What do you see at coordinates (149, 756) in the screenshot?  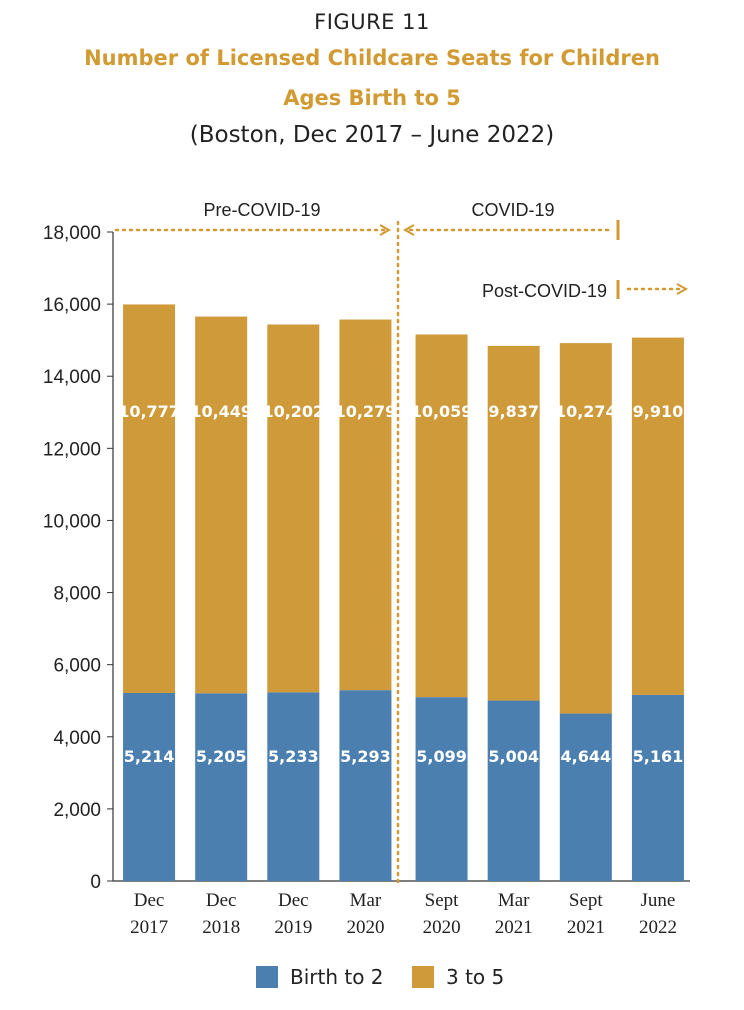 I see `data-label-birth-to-2: 5,214` at bounding box center [149, 756].